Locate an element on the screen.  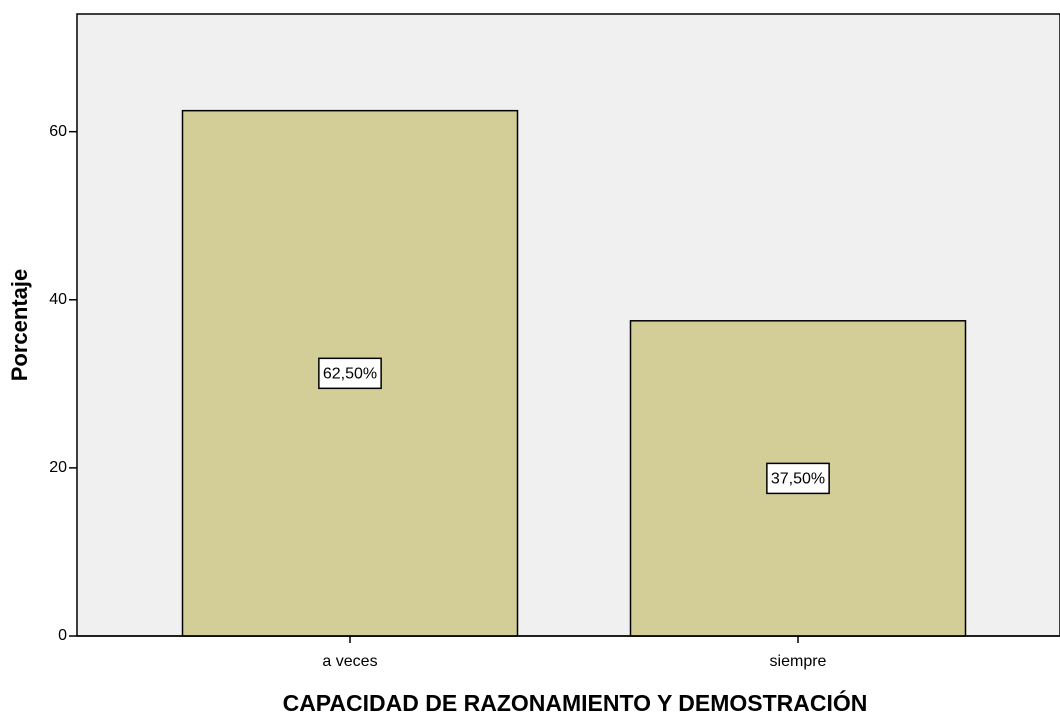
value-label: 62,50% is located at coordinates (350, 374).